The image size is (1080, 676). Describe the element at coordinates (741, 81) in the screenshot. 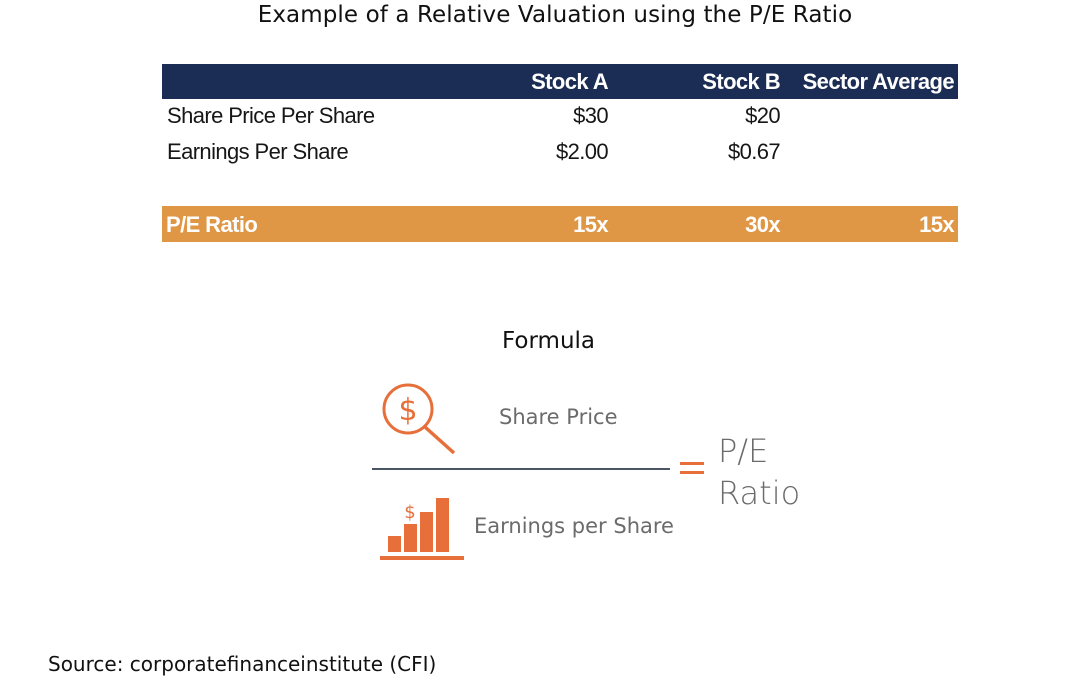

I see `header-stock-b: Stock B` at that location.